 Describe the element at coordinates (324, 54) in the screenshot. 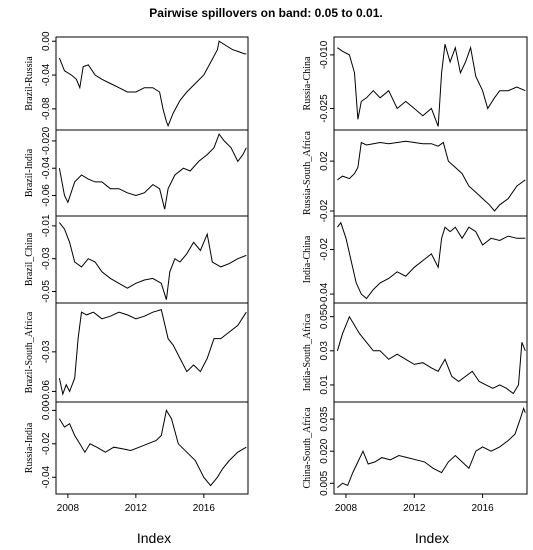

I see `y-tick-label: -0.010` at that location.